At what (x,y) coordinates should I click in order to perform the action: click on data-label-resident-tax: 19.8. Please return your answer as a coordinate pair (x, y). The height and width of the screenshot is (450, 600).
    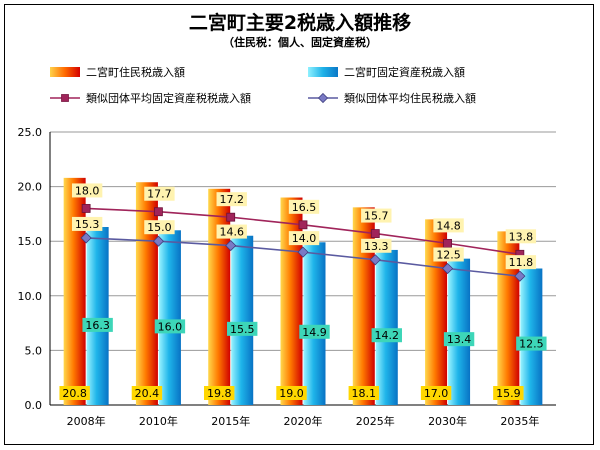
    Looking at the image, I should click on (219, 393).